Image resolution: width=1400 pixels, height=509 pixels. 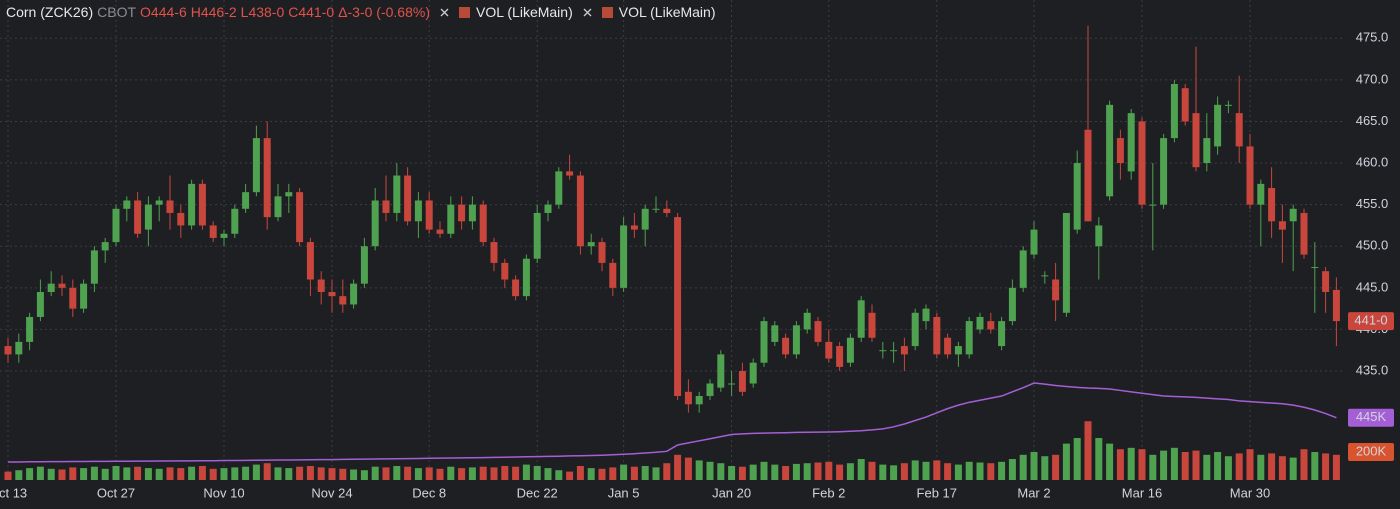 I want to click on y2-tick-label: 200K, so click(x=1371, y=450).